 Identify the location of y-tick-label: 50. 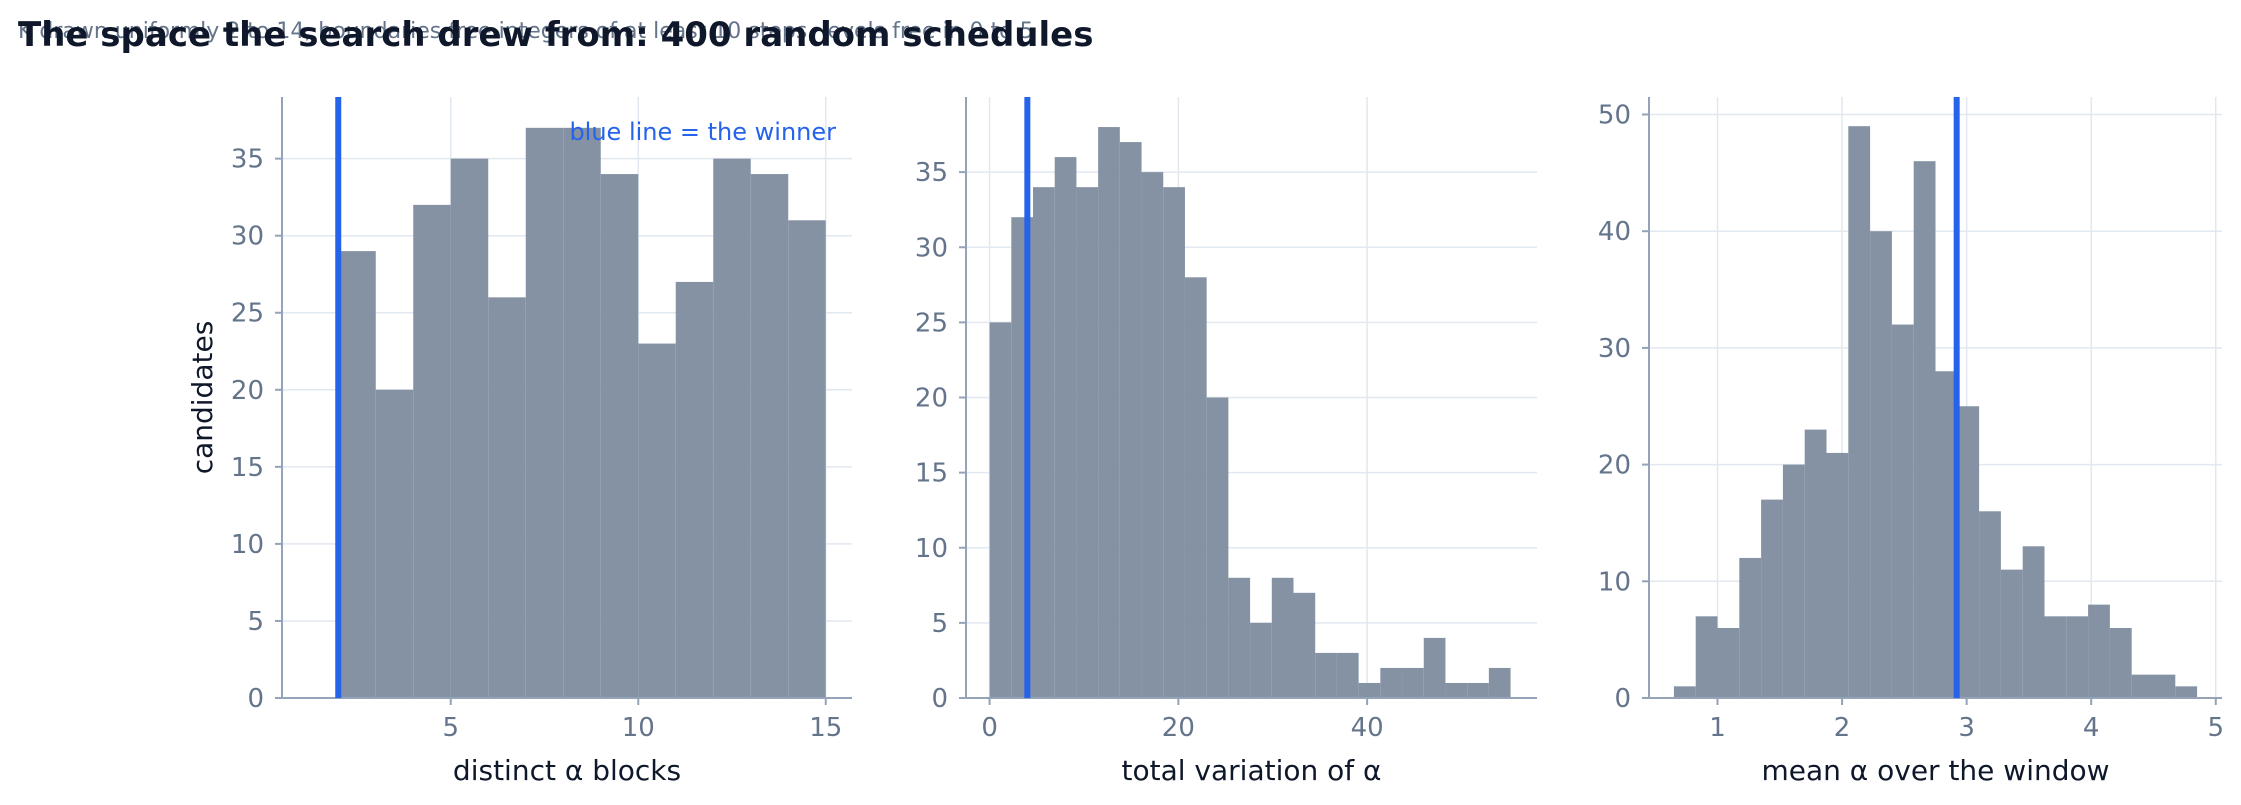
(1614, 116).